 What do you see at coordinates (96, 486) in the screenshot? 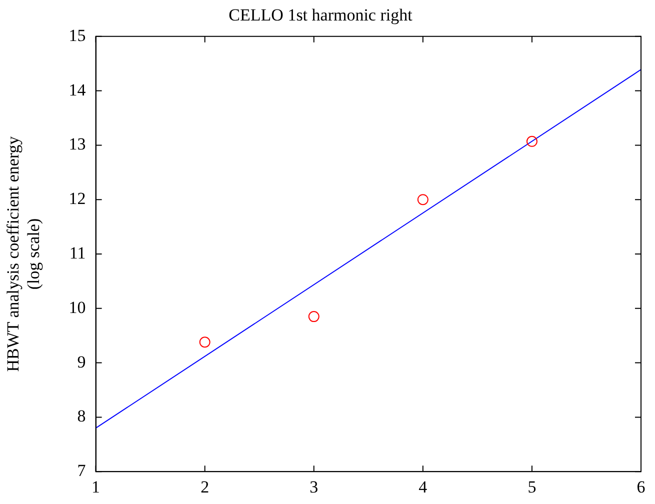
I see `x-tick-label: 1` at bounding box center [96, 486].